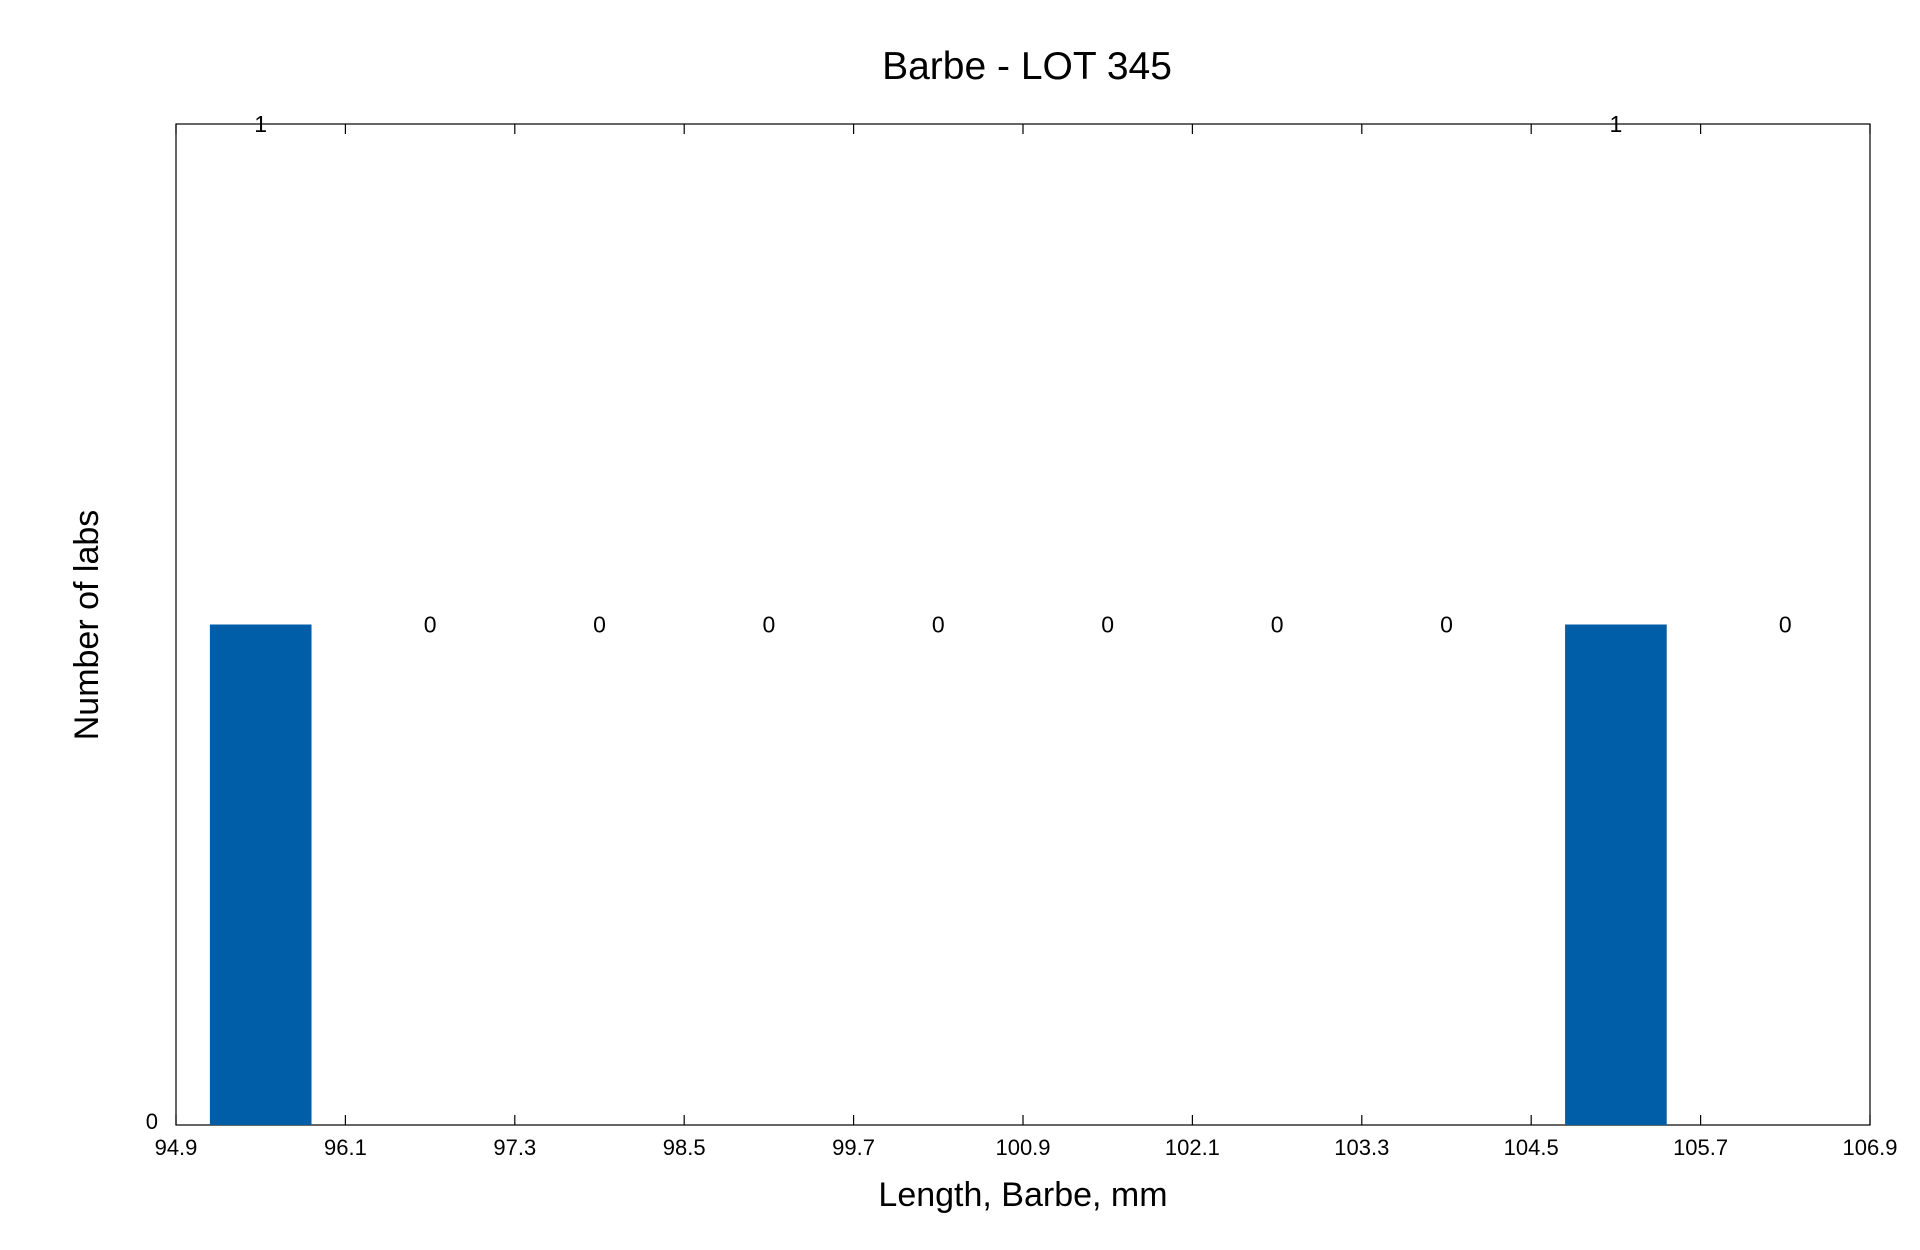 Image resolution: width=1920 pixels, height=1250 pixels. I want to click on x-tick-label: 106.9, so click(1869, 1147).